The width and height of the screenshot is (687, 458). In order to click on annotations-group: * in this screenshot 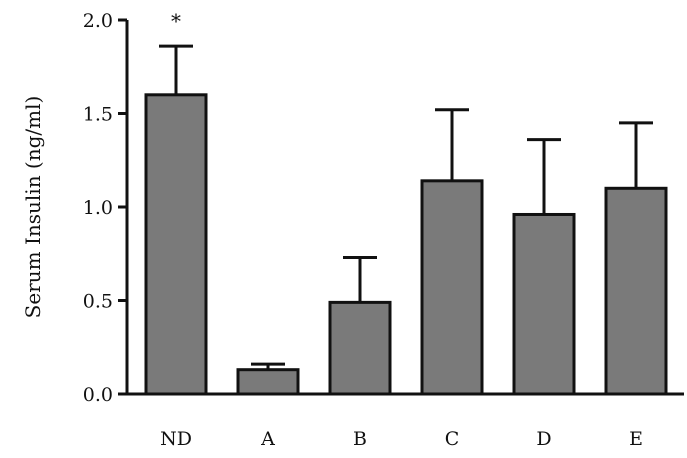, I will do `click(176, 21)`.